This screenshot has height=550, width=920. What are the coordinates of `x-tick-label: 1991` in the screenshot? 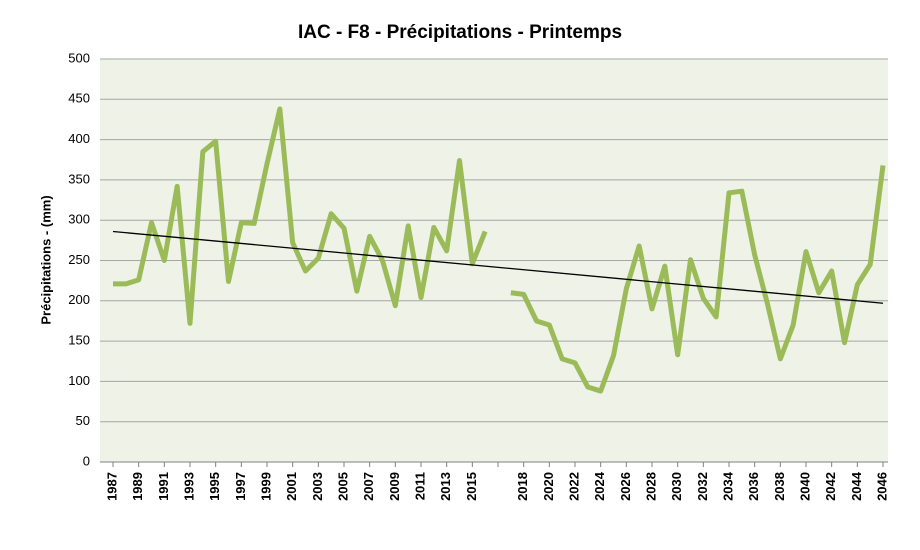 It's located at (163, 486).